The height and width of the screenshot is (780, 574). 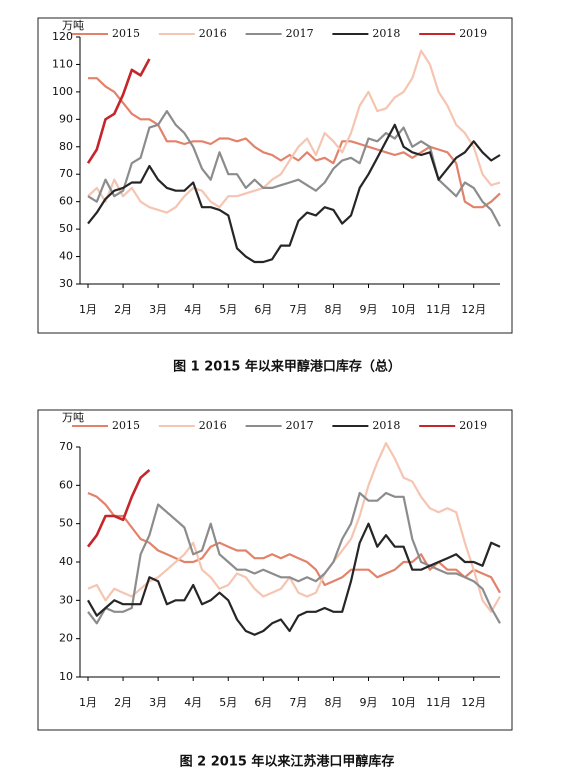 What do you see at coordinates (62, 36) in the screenshot?
I see `y-tick-label: 120` at bounding box center [62, 36].